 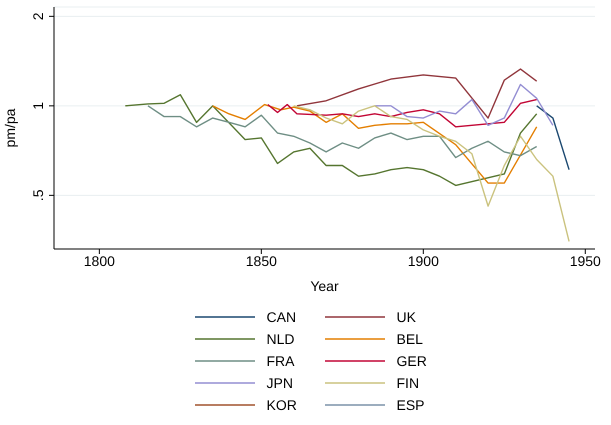 What do you see at coordinates (411, 361) in the screenshot?
I see `legend-label: GER` at bounding box center [411, 361].